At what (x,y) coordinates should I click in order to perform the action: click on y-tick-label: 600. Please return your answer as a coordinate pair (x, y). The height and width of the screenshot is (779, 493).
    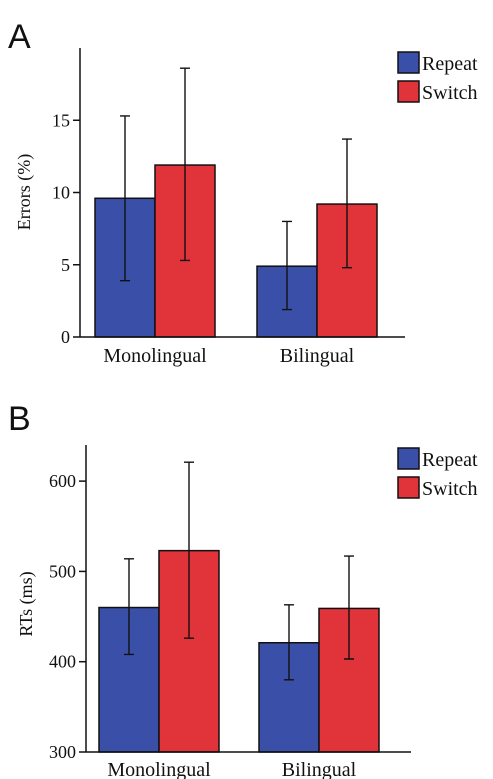
    Looking at the image, I should click on (62, 481).